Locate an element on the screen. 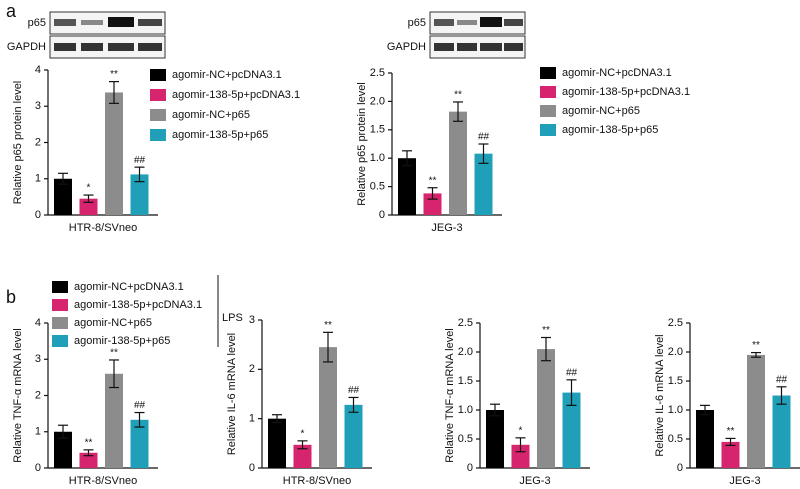  y-tick-label: 2 is located at coordinates (38, 395).